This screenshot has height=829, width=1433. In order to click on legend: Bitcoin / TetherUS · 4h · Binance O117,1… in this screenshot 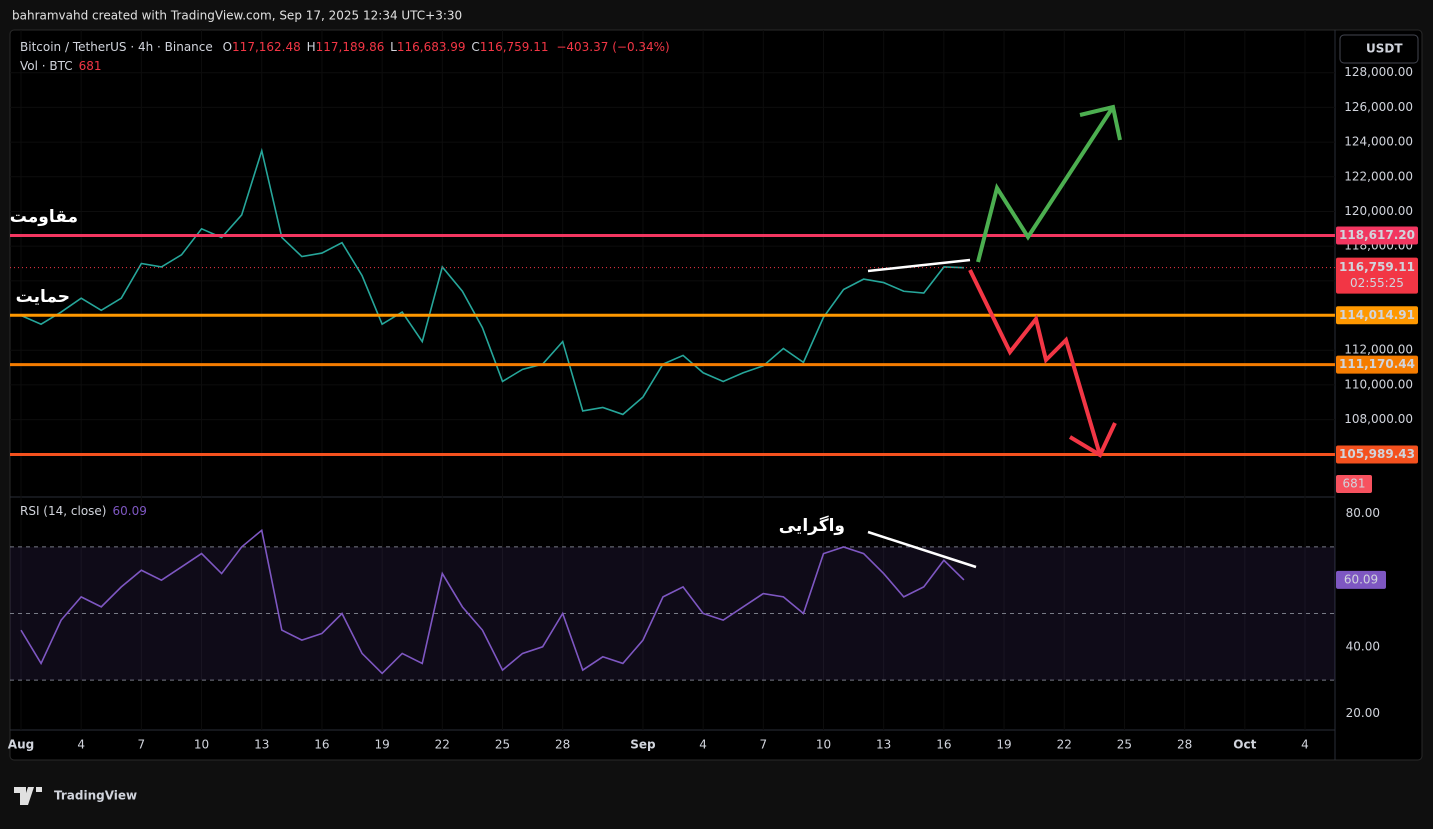, I will do `click(345, 47)`.